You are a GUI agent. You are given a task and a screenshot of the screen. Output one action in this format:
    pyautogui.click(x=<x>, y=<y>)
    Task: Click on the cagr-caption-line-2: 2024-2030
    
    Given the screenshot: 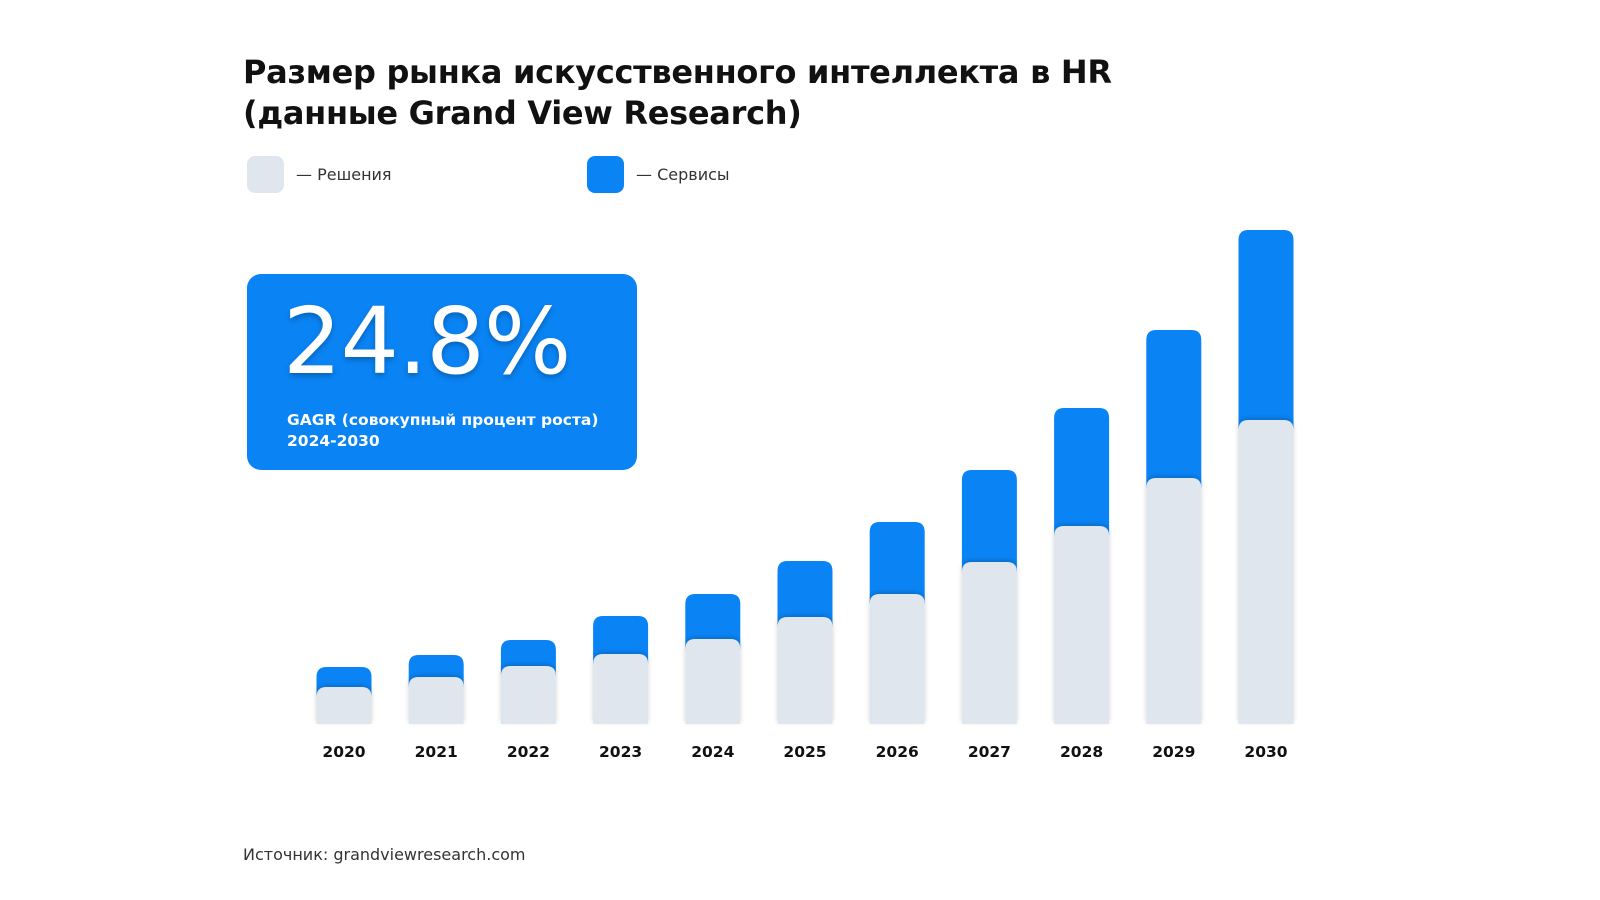 What is the action you would take?
    pyautogui.click(x=333, y=441)
    